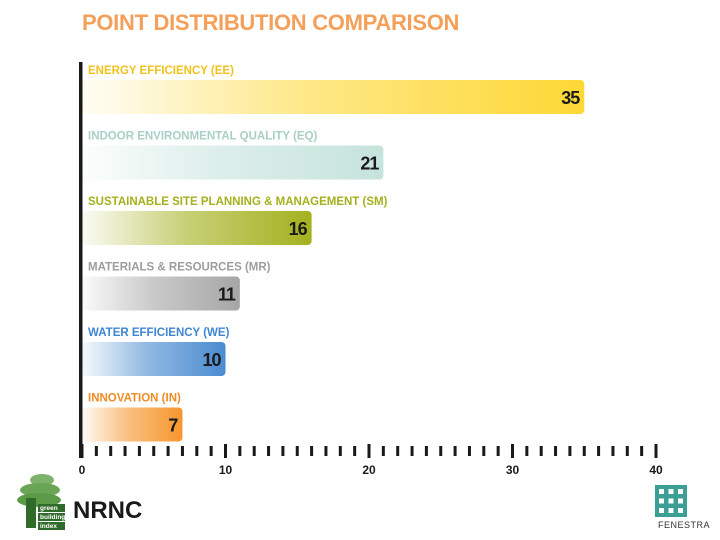 The width and height of the screenshot is (720, 540). Describe the element at coordinates (161, 71) in the screenshot. I see `category-label: ENERGY EFFICIENCY (EE)` at that location.